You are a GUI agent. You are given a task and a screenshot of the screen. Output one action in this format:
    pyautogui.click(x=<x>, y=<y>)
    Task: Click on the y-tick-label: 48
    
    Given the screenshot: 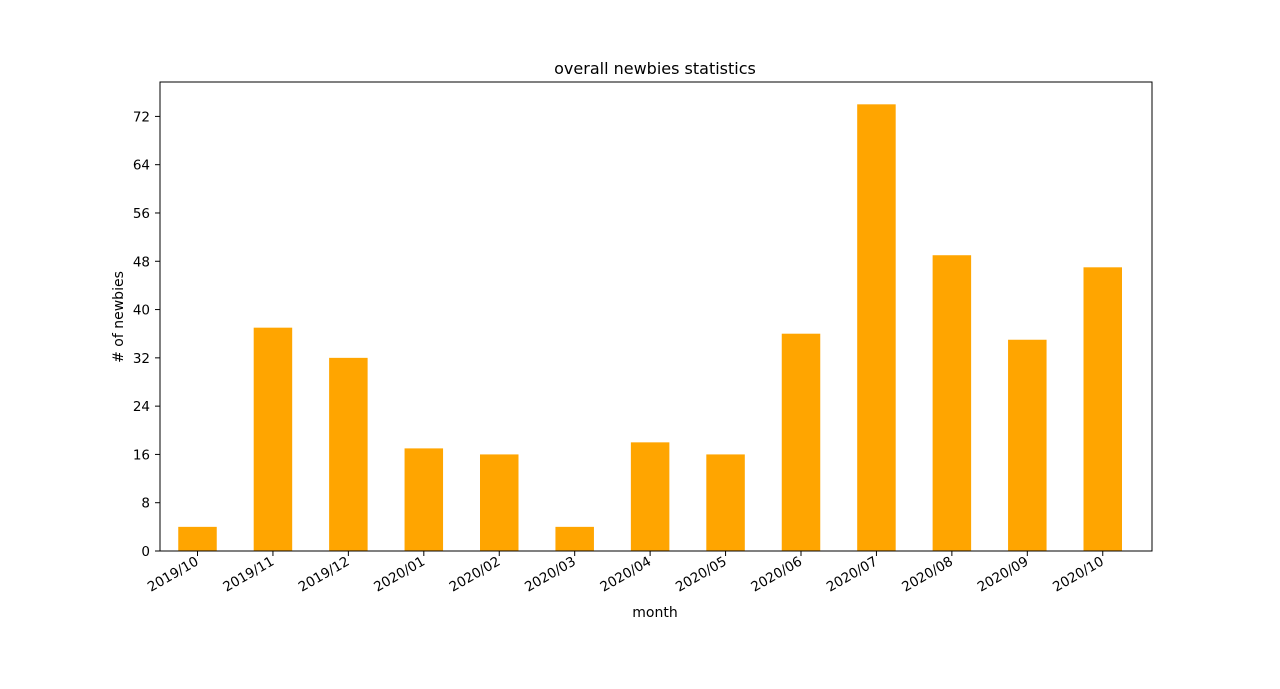 What is the action you would take?
    pyautogui.click(x=141, y=262)
    